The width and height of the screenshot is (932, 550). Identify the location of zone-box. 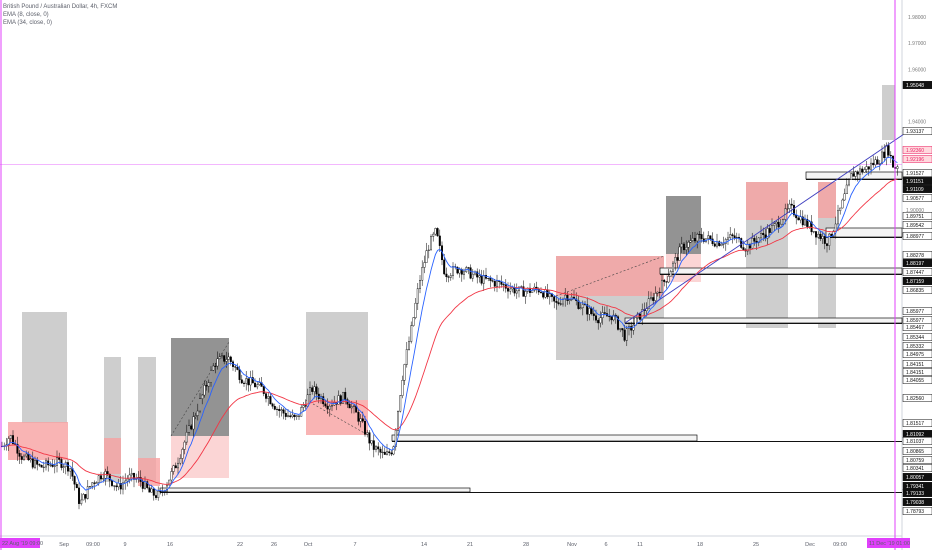
(200, 457).